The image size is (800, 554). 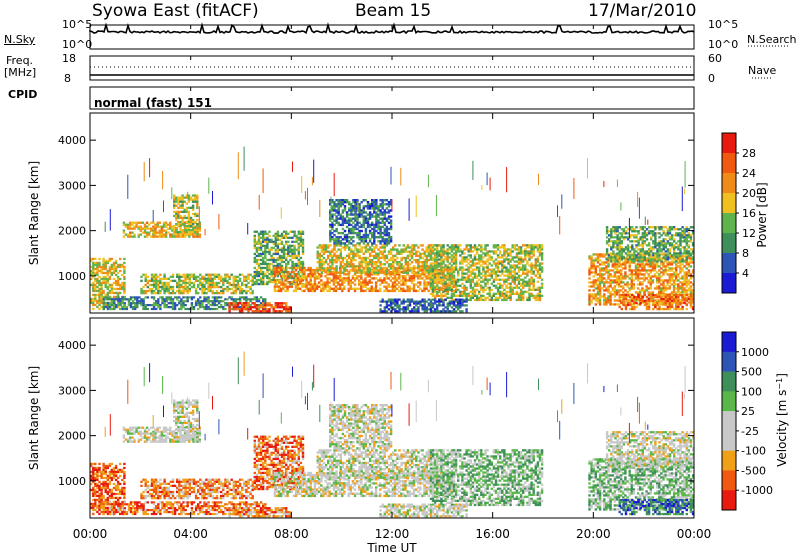 What do you see at coordinates (175, 11) in the screenshot?
I see `station-title: Syowa East (fitACF)` at bounding box center [175, 11].